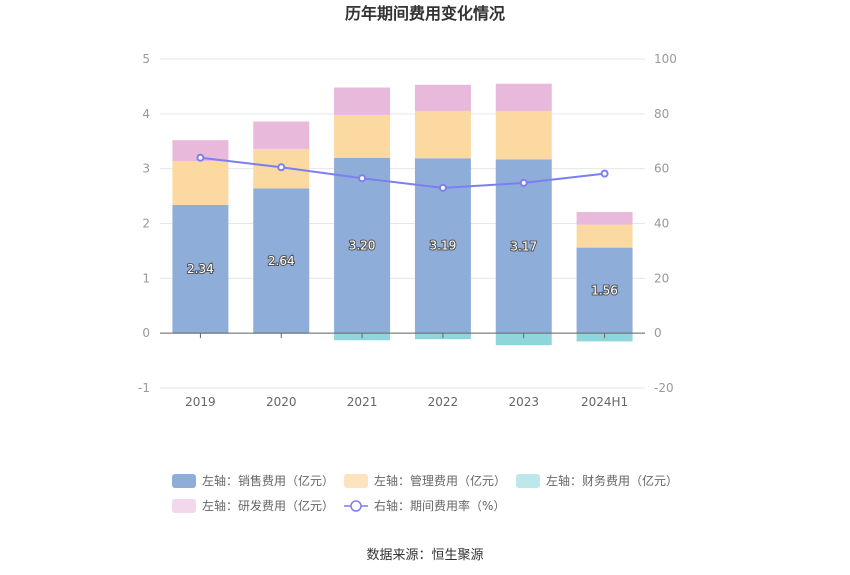  What do you see at coordinates (362, 402) in the screenshot?
I see `x-tick-label: 2021` at bounding box center [362, 402].